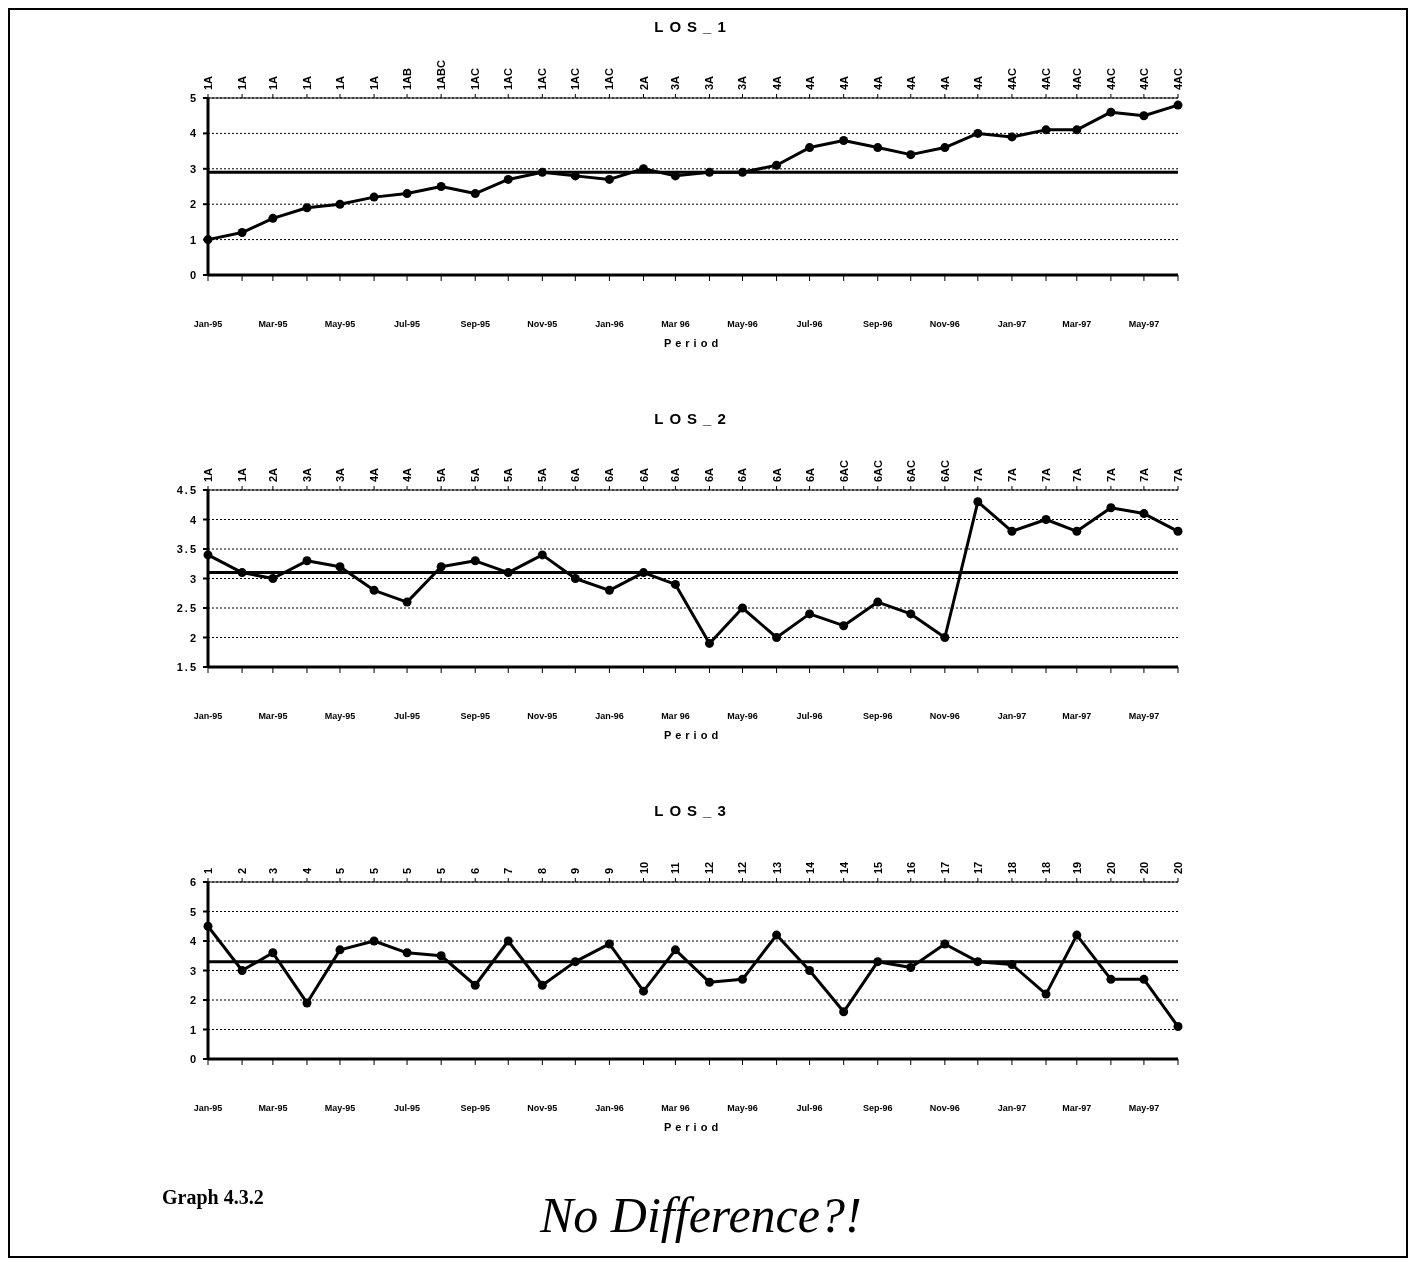 The width and height of the screenshot is (1418, 1262). Describe the element at coordinates (542, 324) in the screenshot. I see `x-tick-label: Nov-95` at that location.